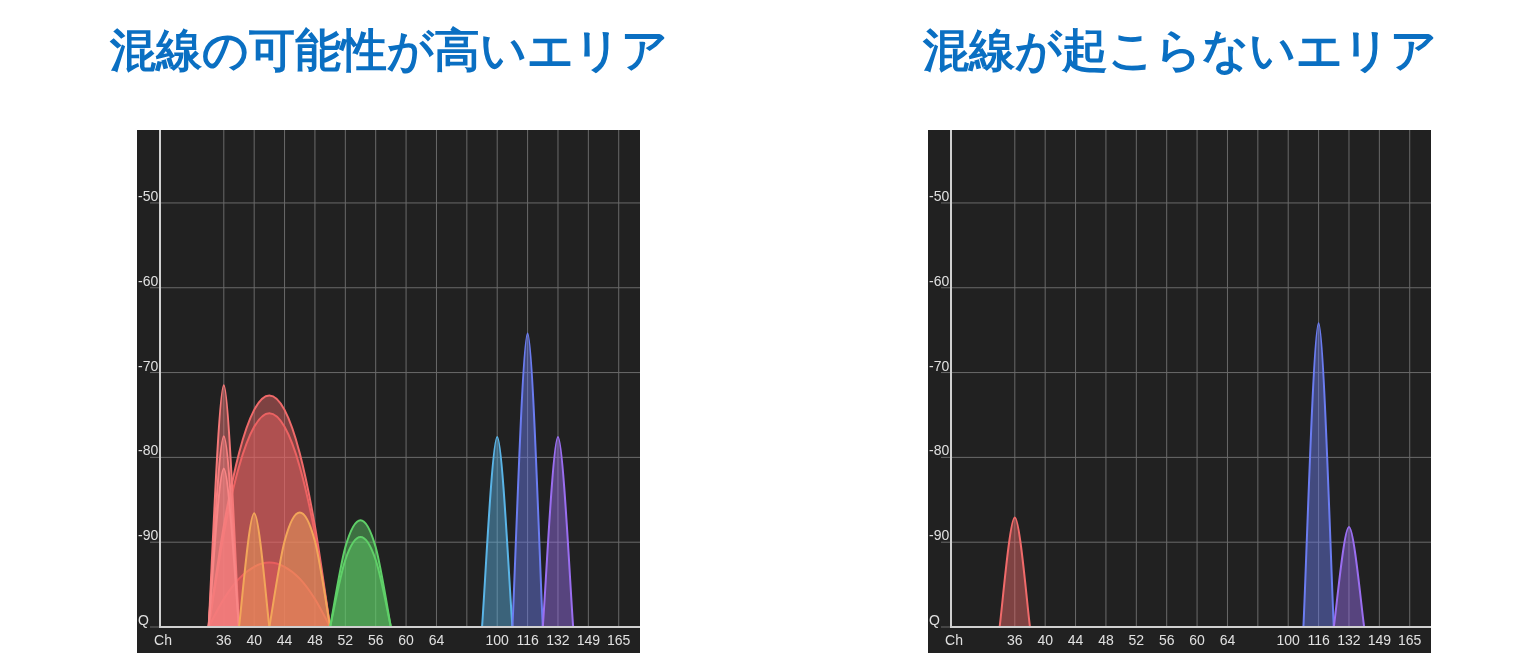 This screenshot has height=653, width=1533. I want to click on chart-title: 混線が起こらないエリア, so click(1179, 50).